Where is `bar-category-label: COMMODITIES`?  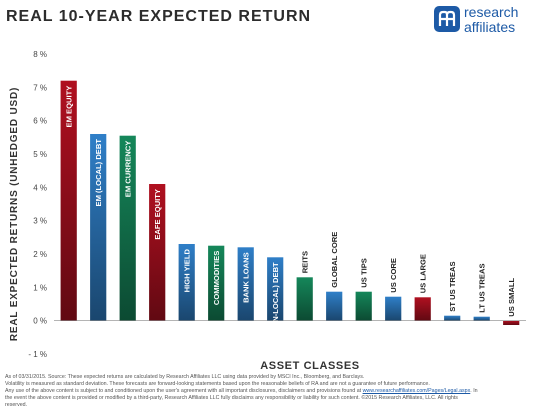 bar-category-label: COMMODITIES is located at coordinates (216, 278).